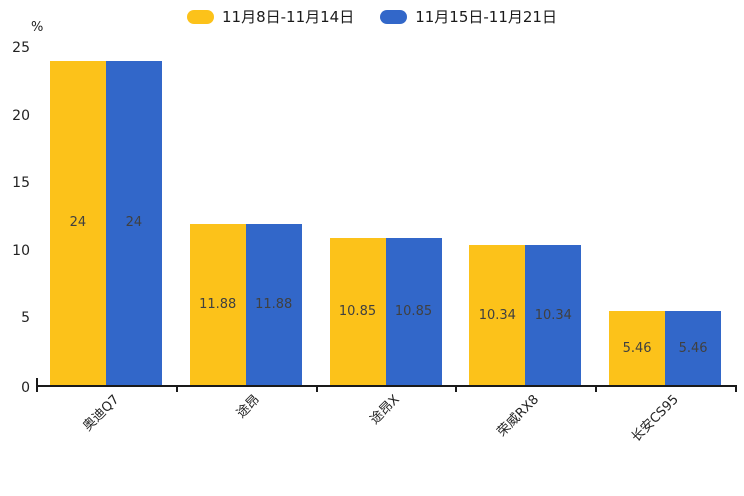 The image size is (744, 496). I want to click on y-axis-spine, so click(37, 381).